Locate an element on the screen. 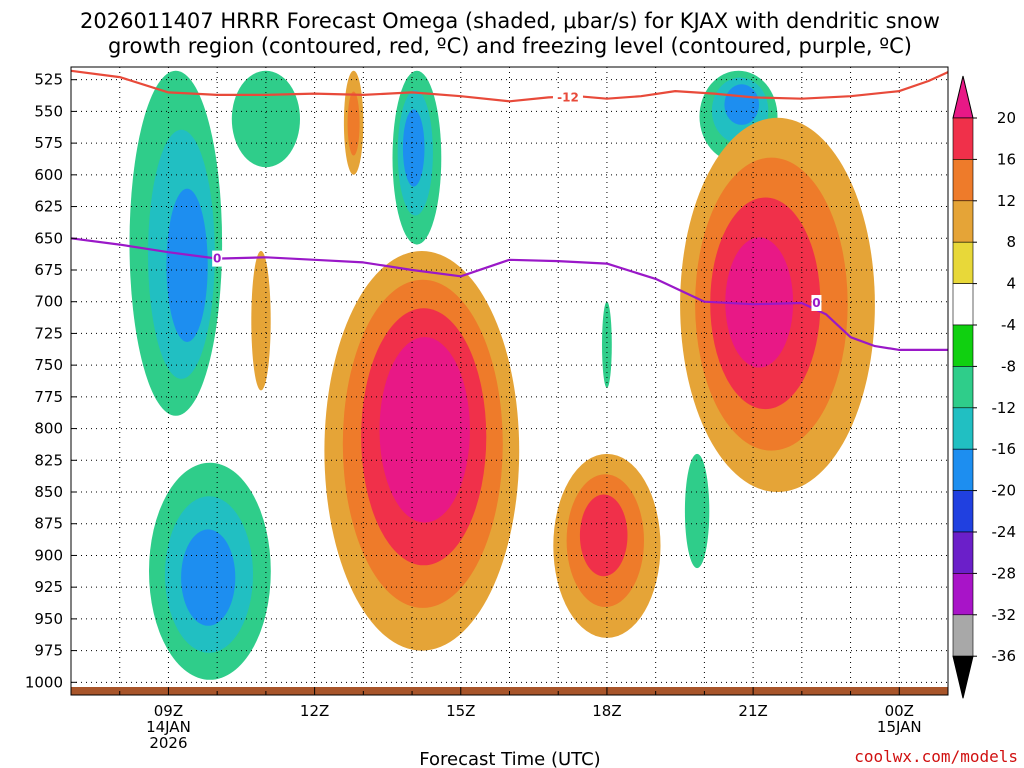 Image resolution: width=1024 pixels, height=768 pixels. x-tick-label: 15Z is located at coordinates (460, 711).